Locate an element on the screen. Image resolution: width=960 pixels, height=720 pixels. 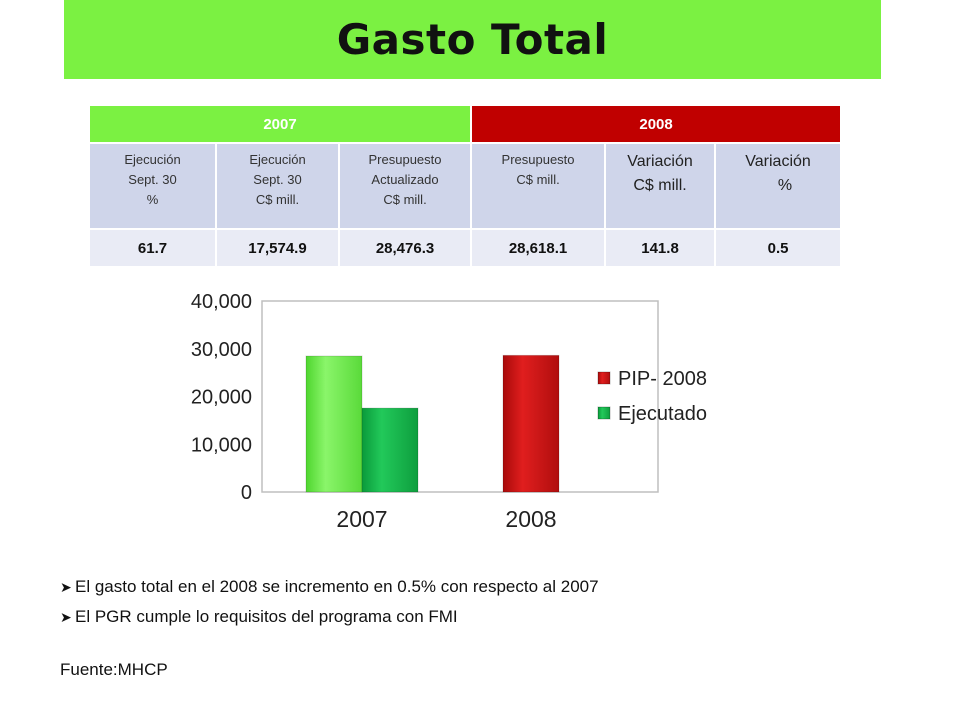
title-banner: Gasto Total is located at coordinates (472, 39).